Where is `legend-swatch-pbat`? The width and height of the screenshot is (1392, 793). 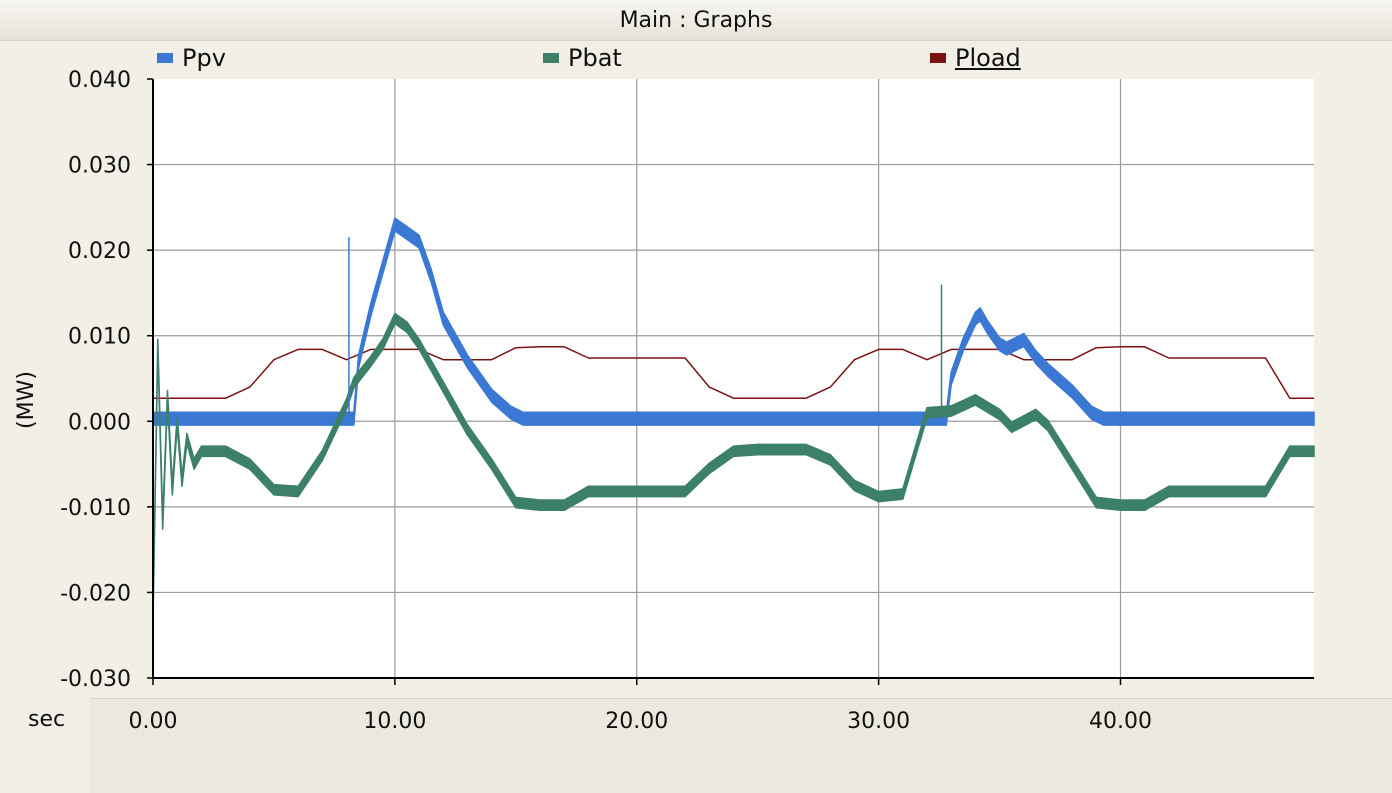
legend-swatch-pbat is located at coordinates (551, 58).